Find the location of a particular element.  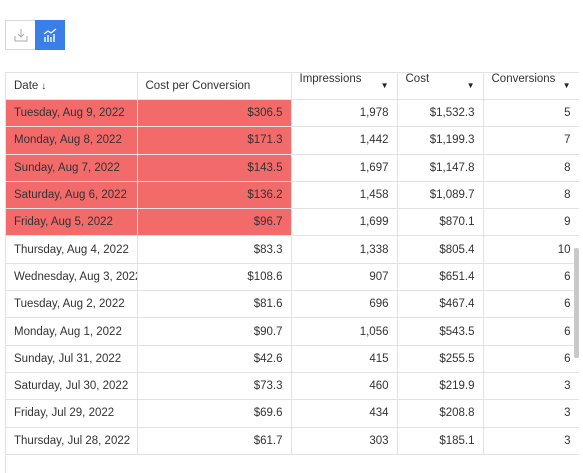

cell-date: Saturday, Aug 6, 2022 is located at coordinates (72, 195).